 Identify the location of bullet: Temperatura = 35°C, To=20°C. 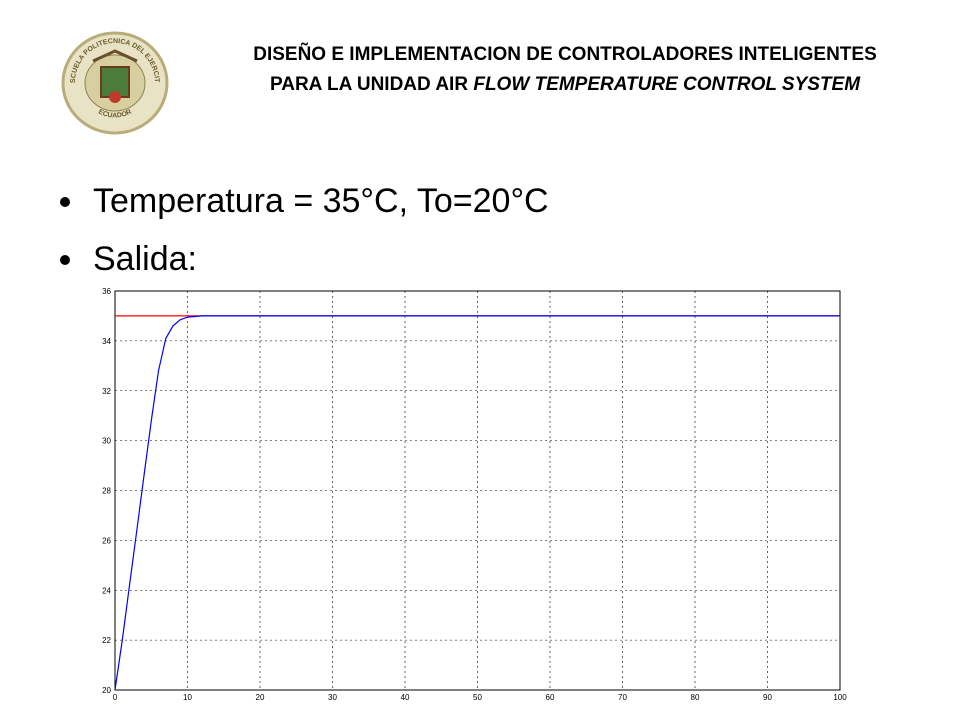
(302, 201).